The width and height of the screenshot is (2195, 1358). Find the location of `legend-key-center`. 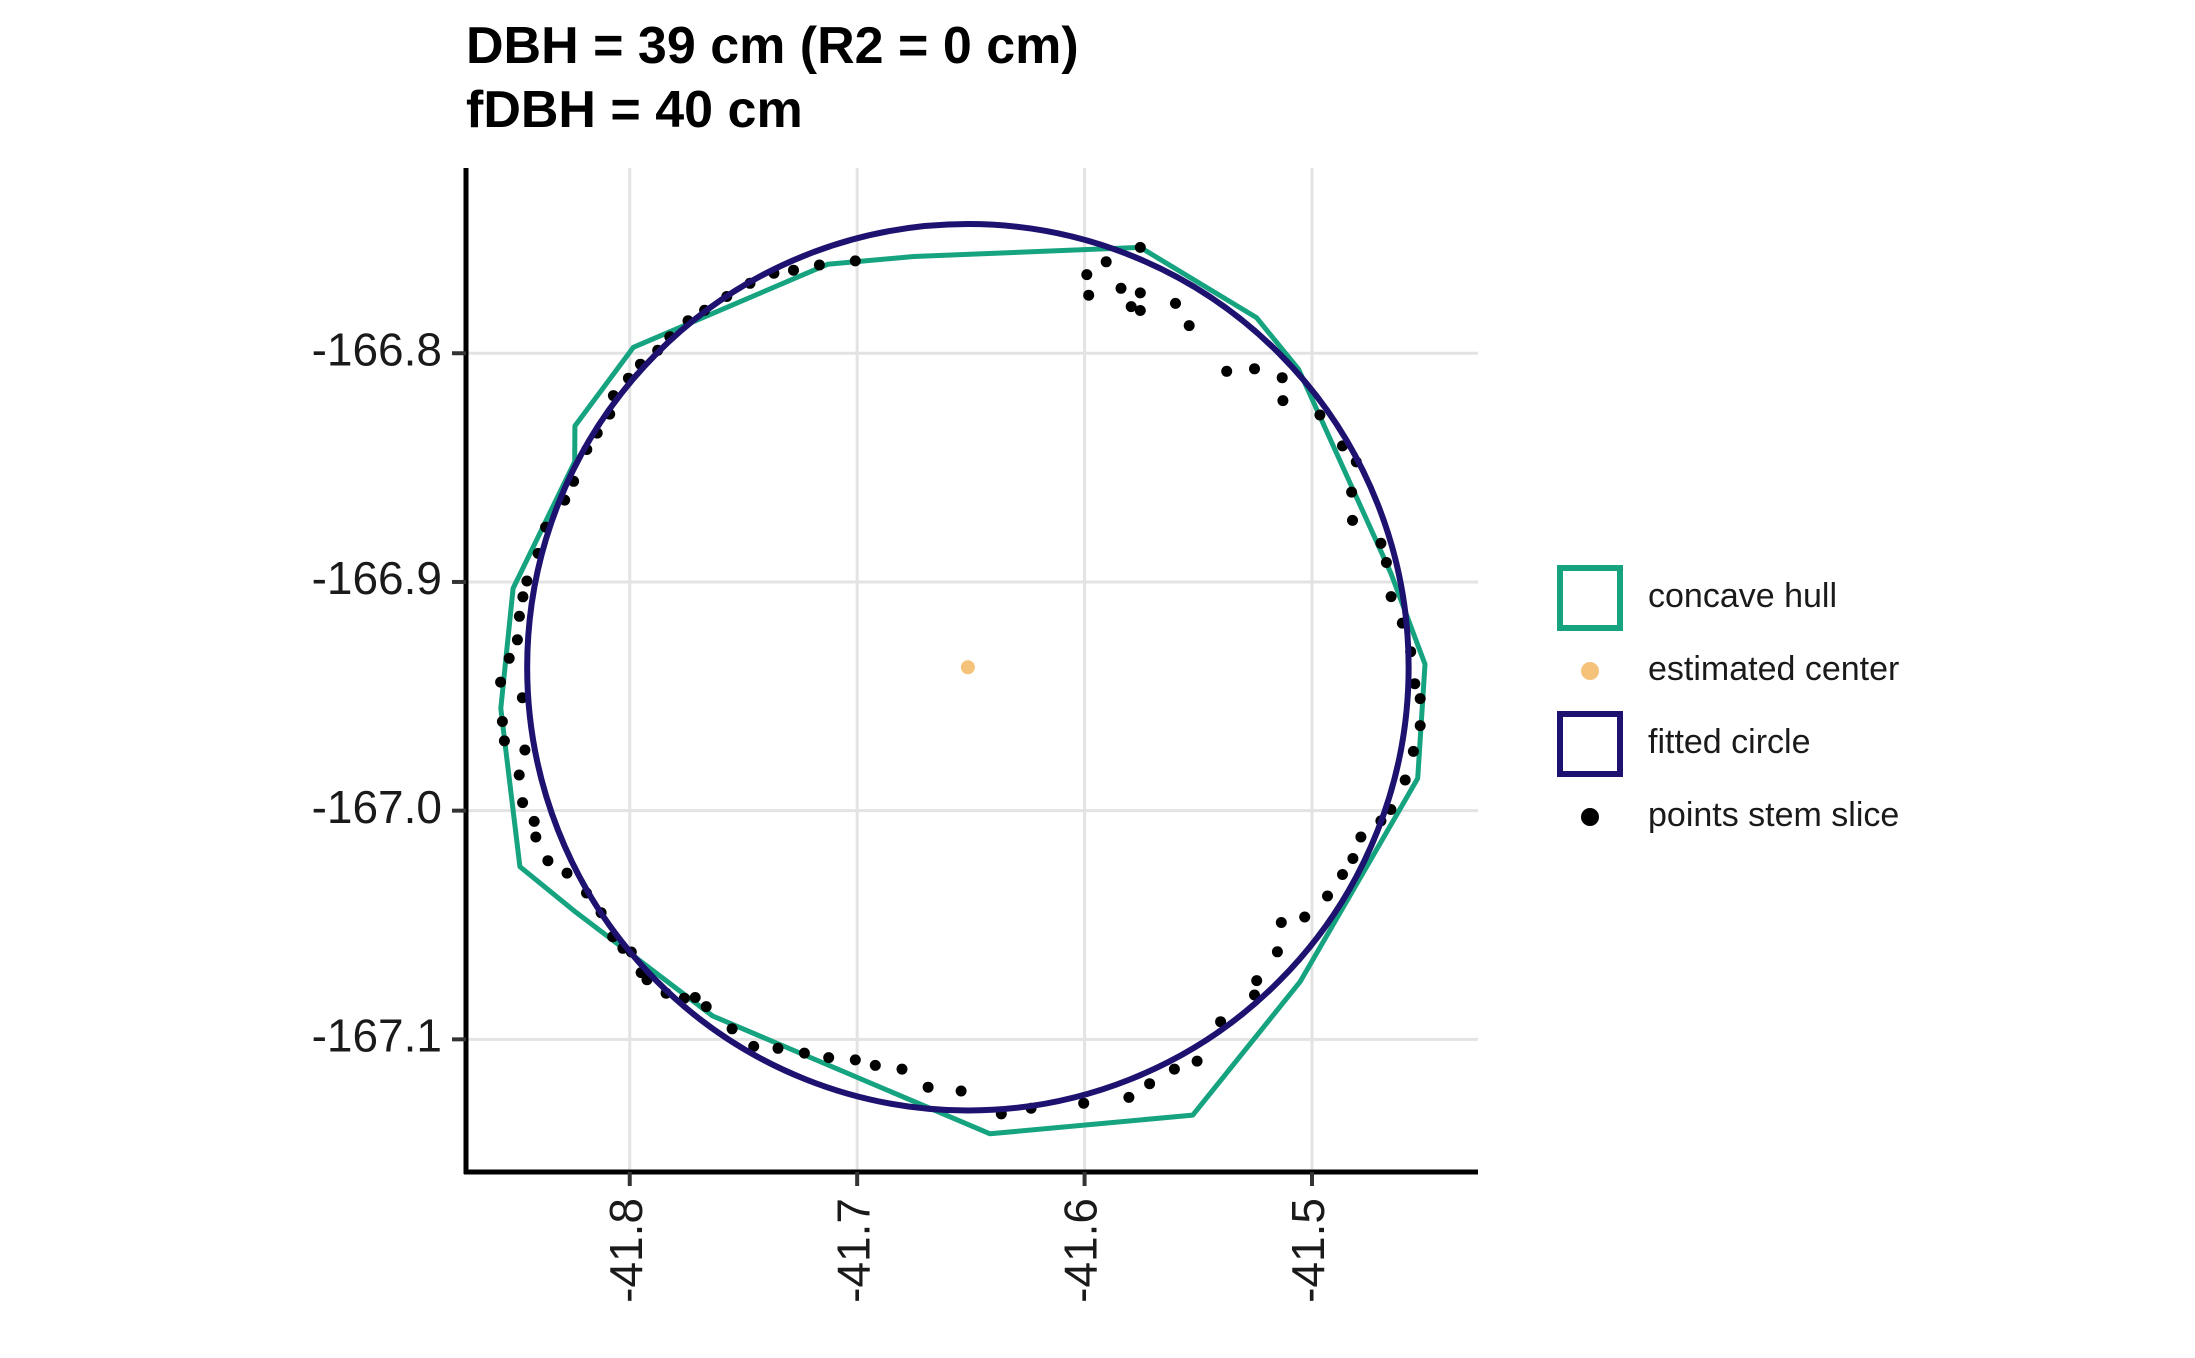

legend-key-center is located at coordinates (1590, 671).